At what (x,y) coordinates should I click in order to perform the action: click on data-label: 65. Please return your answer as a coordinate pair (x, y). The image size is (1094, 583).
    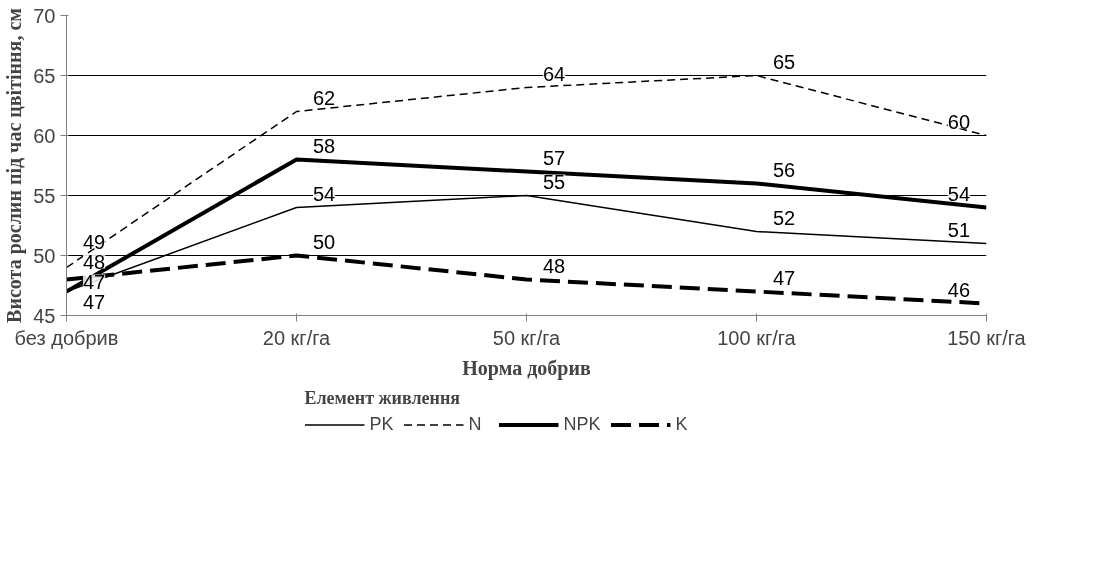
    Looking at the image, I should click on (784, 61).